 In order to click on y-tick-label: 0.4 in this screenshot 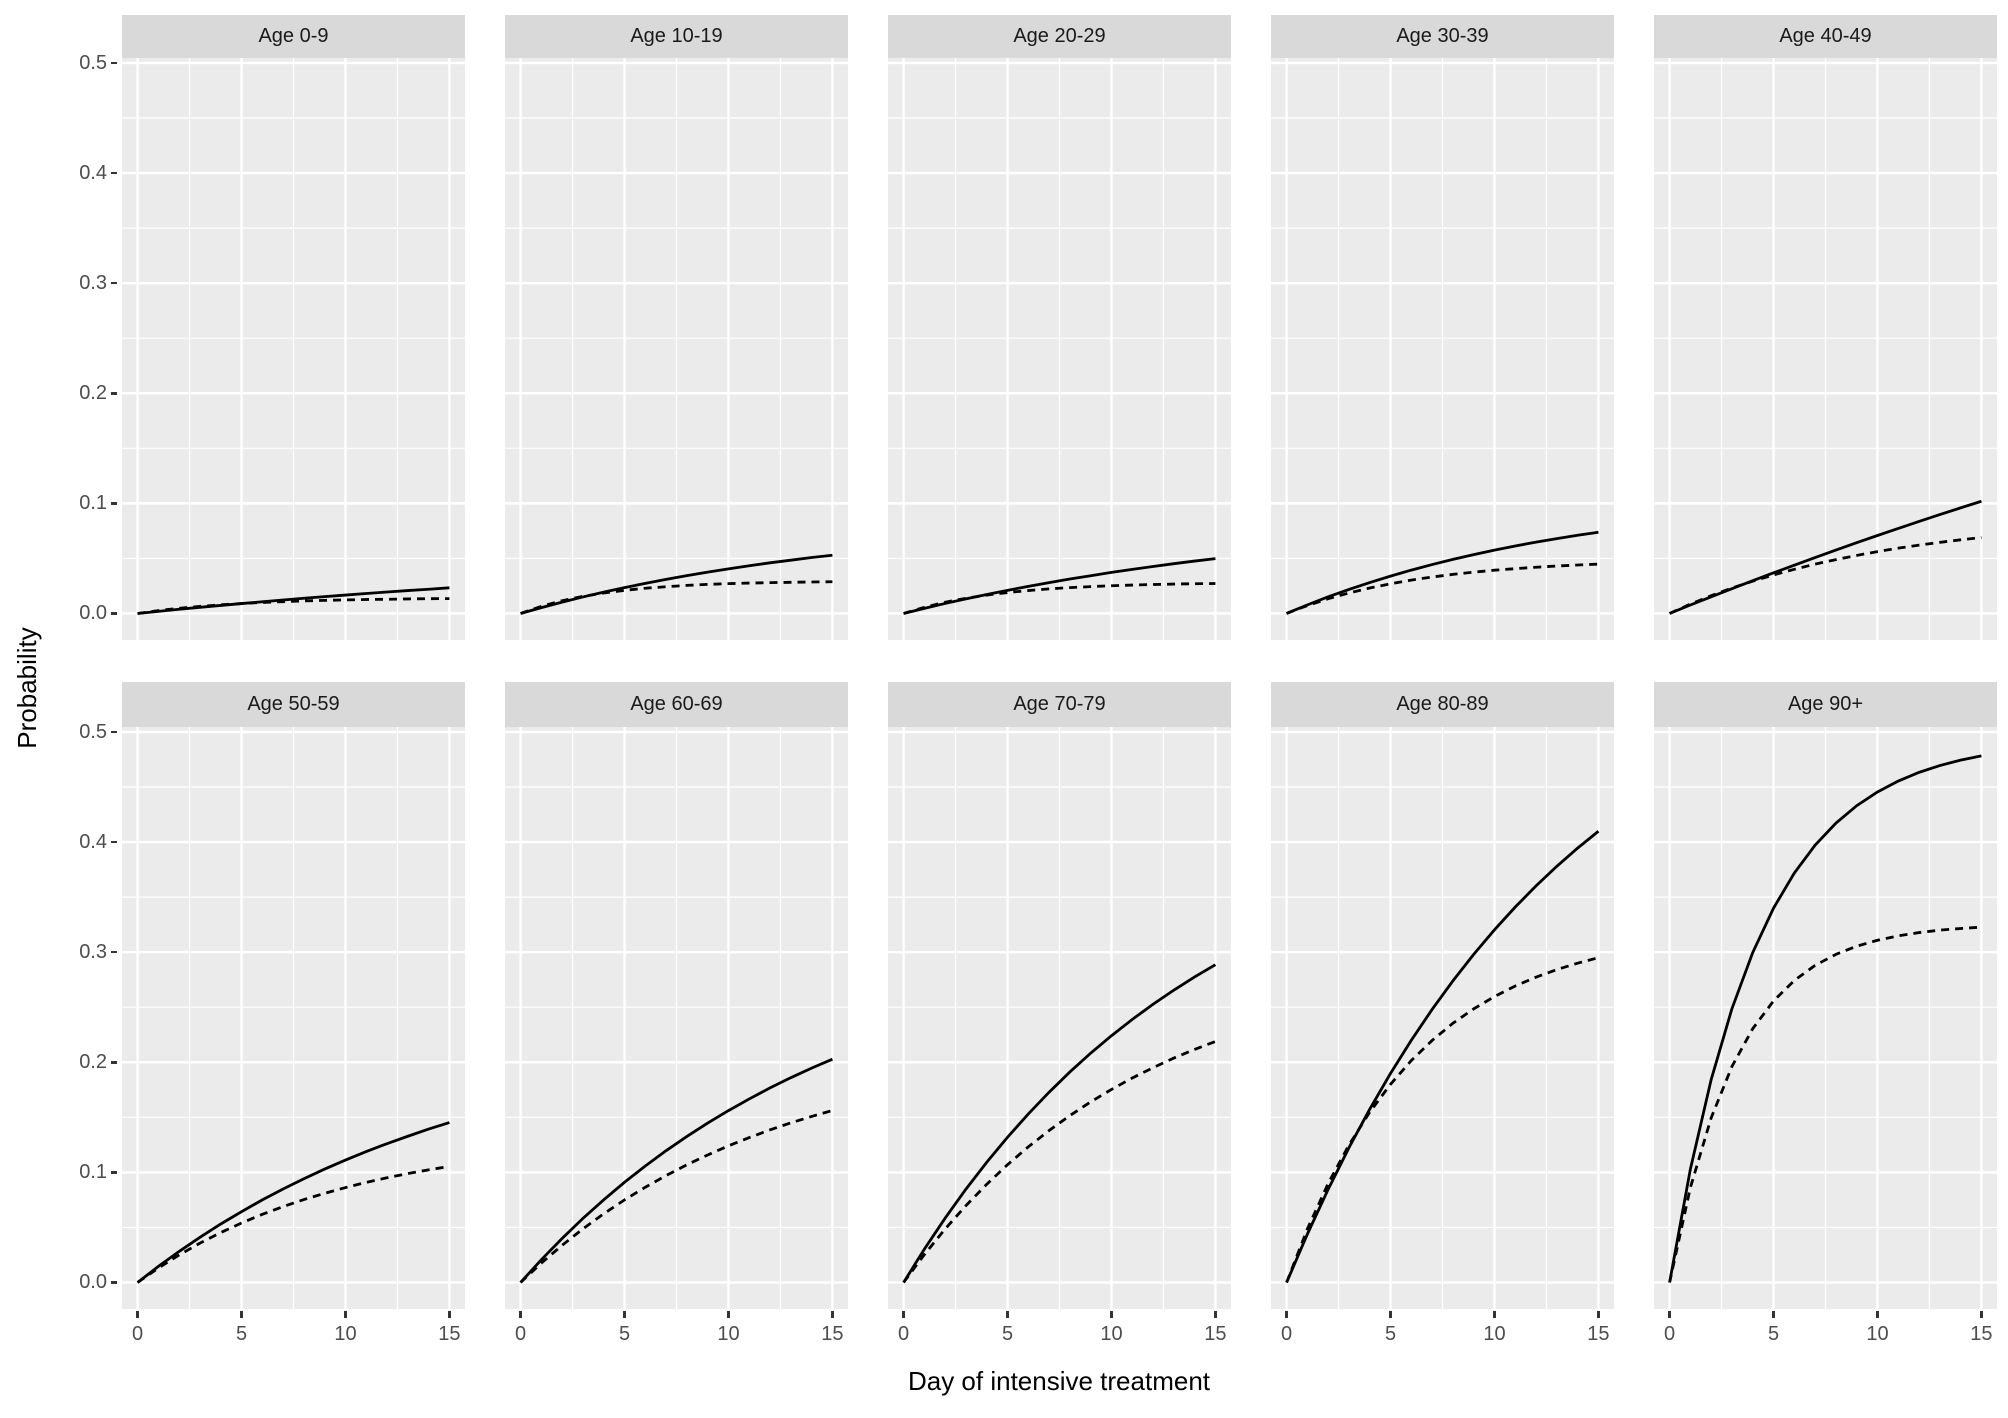, I will do `click(93, 842)`.